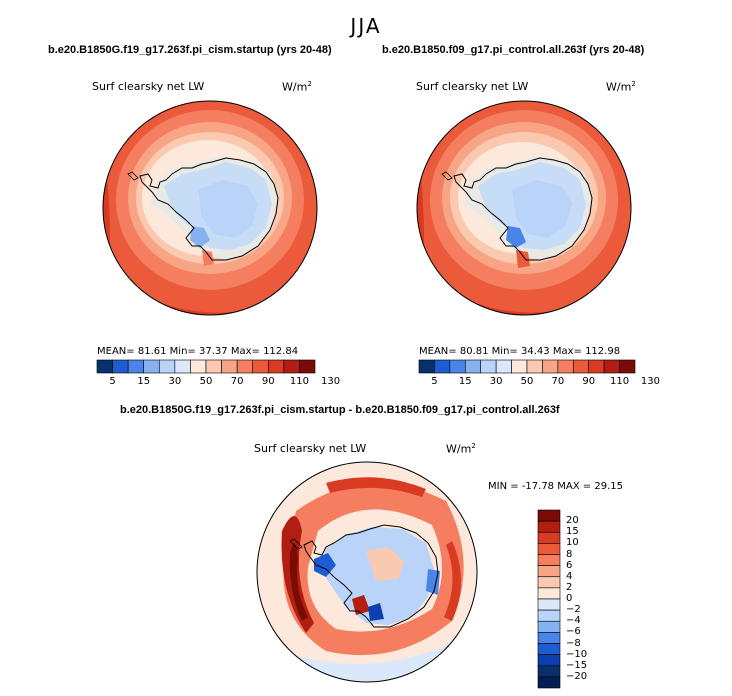  What do you see at coordinates (569, 587) in the screenshot?
I see `colorbar-tick-label: 2` at bounding box center [569, 587].